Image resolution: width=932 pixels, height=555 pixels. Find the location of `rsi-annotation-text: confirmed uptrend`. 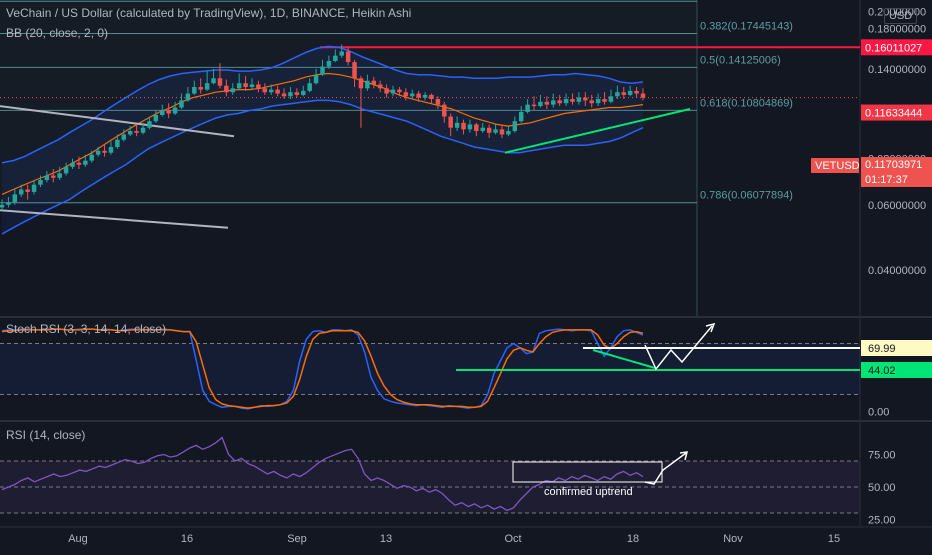

rsi-annotation-text: confirmed uptrend is located at coordinates (588, 492).